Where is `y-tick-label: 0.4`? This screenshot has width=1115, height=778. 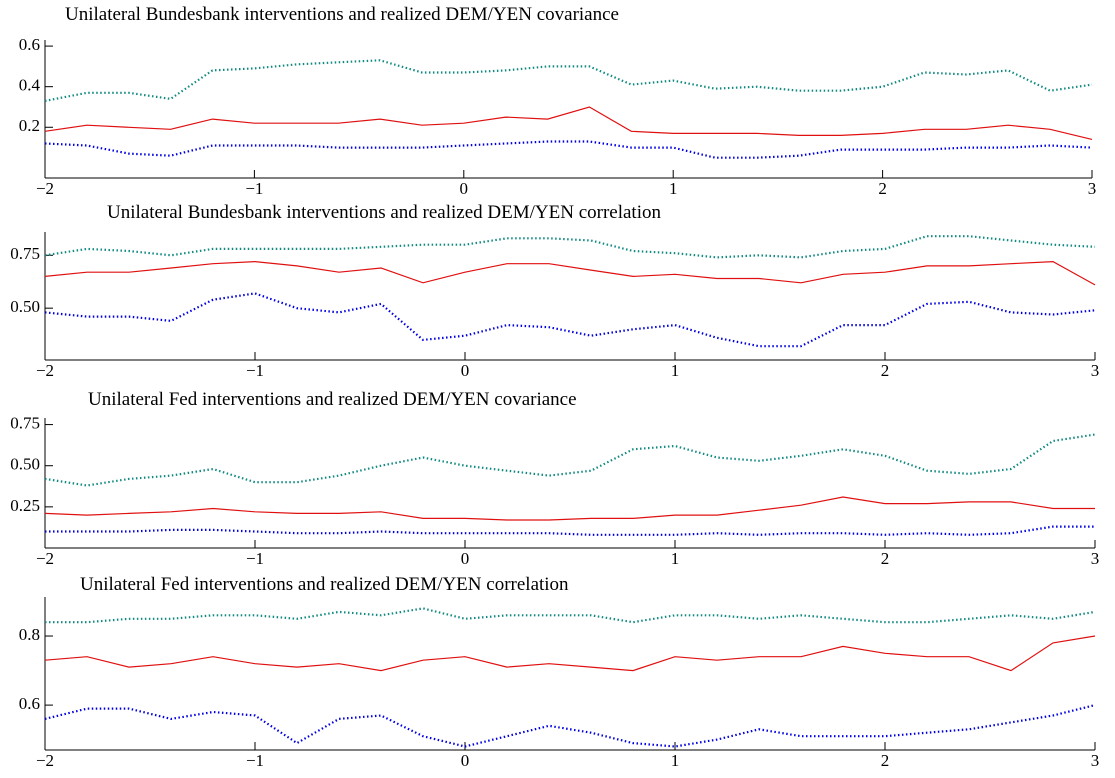 y-tick-label: 0.4 is located at coordinates (30, 85).